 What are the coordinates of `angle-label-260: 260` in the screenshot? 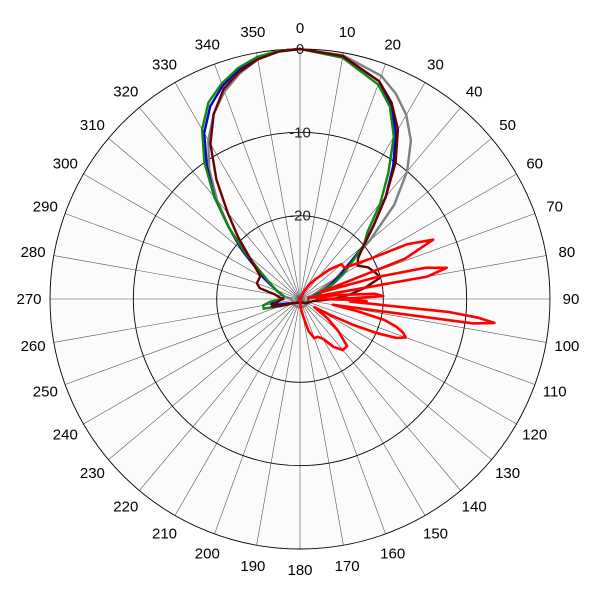 It's located at (33, 346).